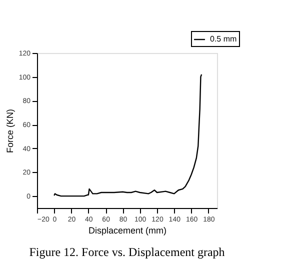 The image size is (285, 261). What do you see at coordinates (127, 231) in the screenshot?
I see `x-axis-title: Displacement (mm)` at bounding box center [127, 231].